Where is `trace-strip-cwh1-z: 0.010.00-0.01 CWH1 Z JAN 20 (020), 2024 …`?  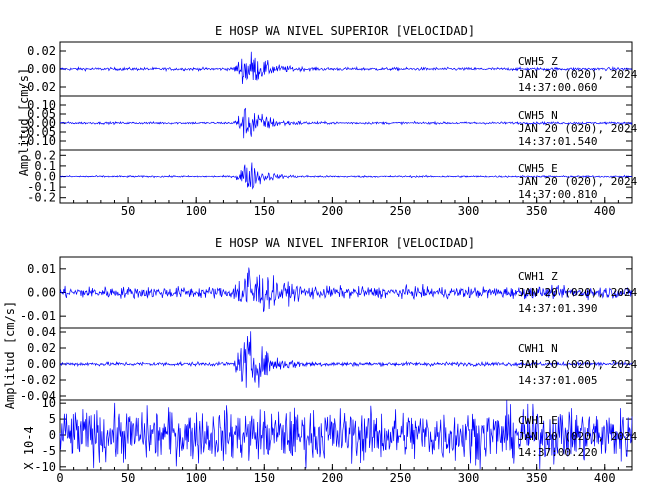 trace-strip-cwh1-z: 0.010.00-0.01 CWH1 Z JAN 20 (020), 2024 … is located at coordinates (329, 292).